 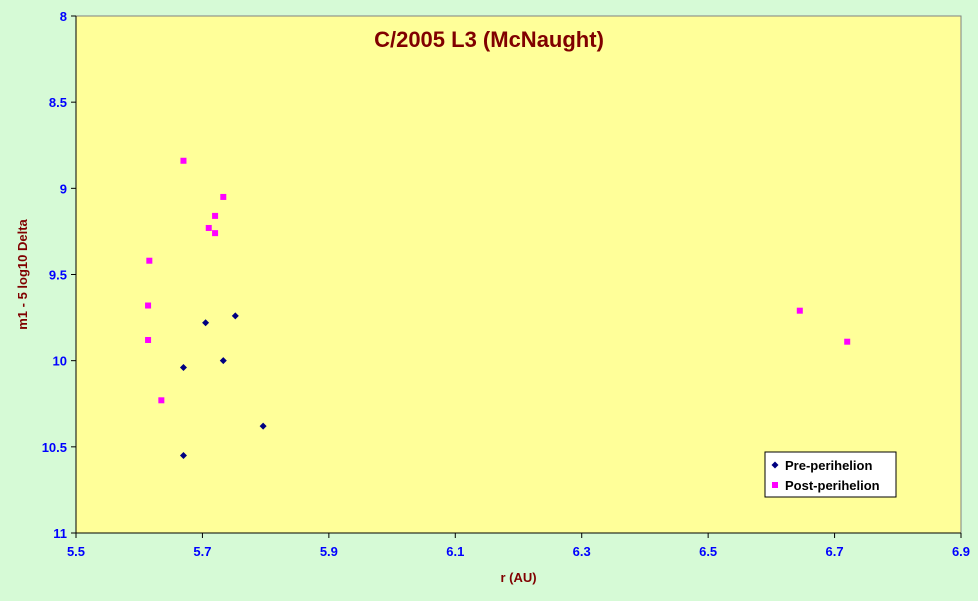 What do you see at coordinates (518, 545) in the screenshot?
I see `x-axis: 5.5 5.7 5.9 6.1 6.3 6.5 6.7 6.9` at bounding box center [518, 545].